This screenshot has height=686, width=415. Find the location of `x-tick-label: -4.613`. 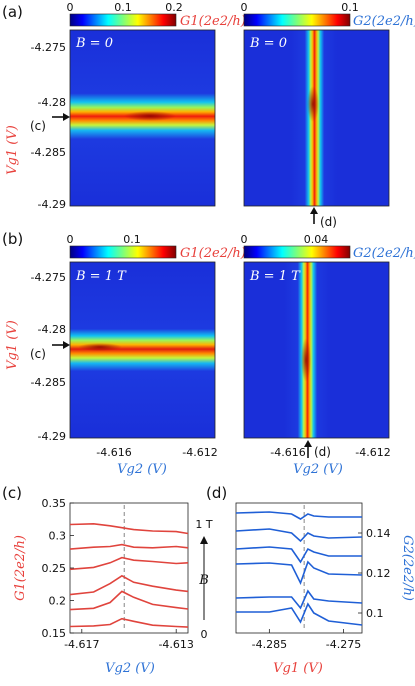

x-tick-label: -4.613 is located at coordinates (175, 644).